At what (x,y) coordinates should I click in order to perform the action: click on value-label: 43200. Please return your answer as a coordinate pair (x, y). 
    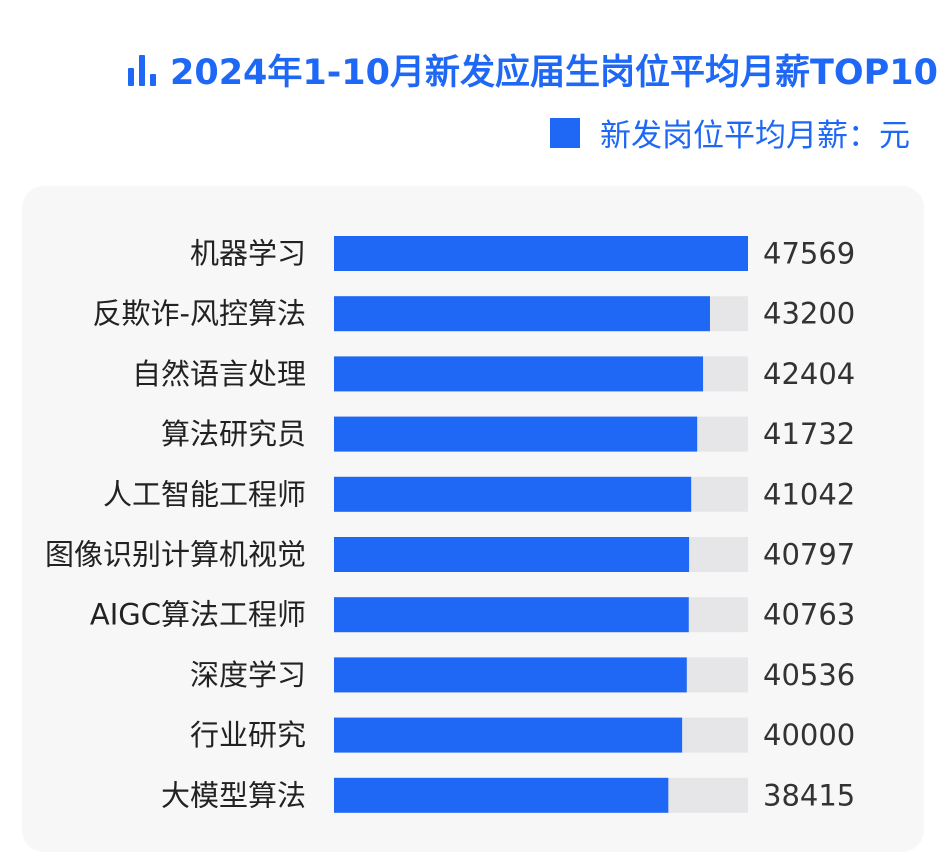
    Looking at the image, I should click on (809, 314).